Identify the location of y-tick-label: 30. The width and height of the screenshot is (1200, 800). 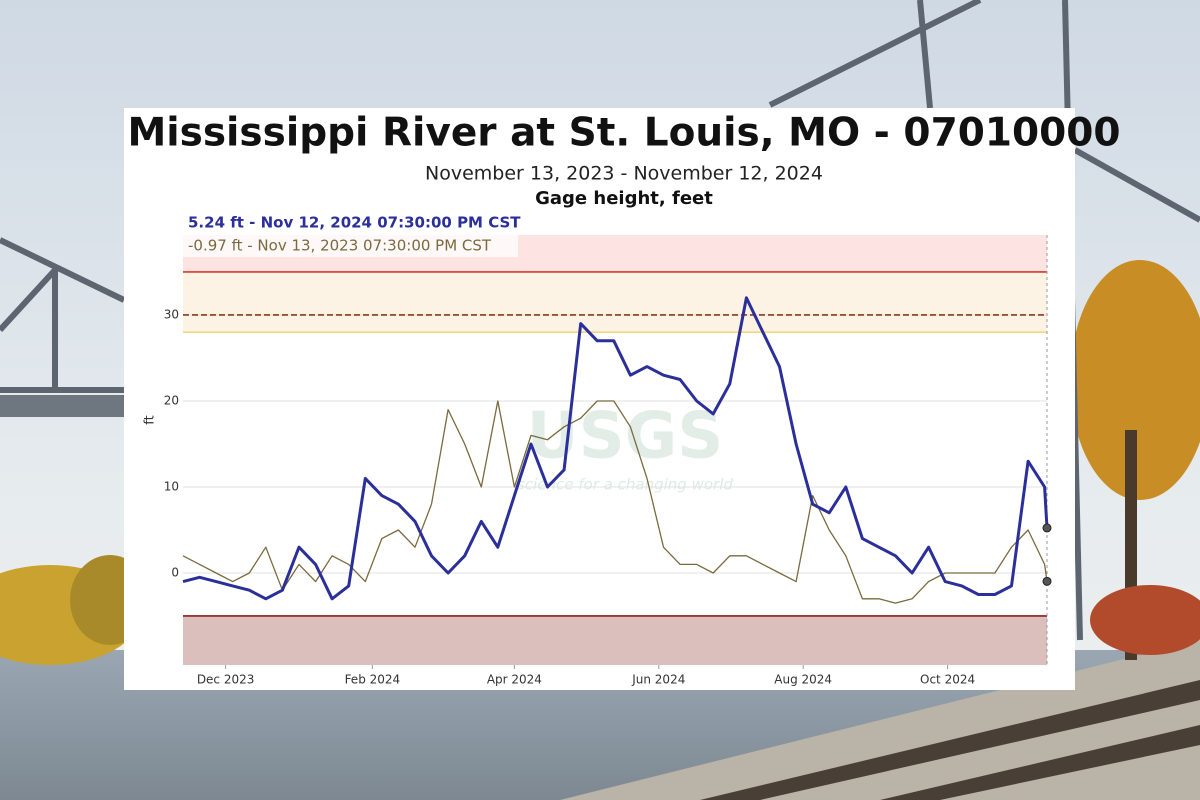
(171, 314).